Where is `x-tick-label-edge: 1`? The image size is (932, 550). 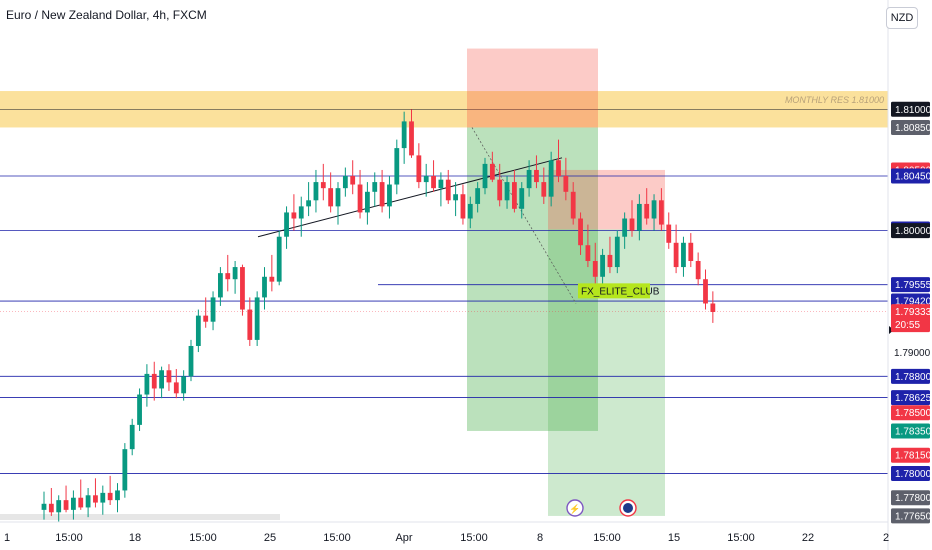
x-tick-label-edge: 1 is located at coordinates (7, 538).